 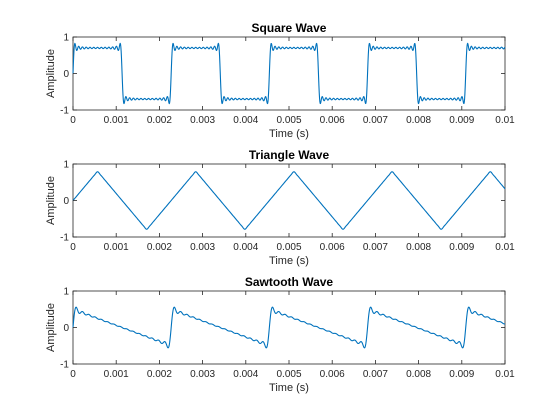 What do you see at coordinates (289, 155) in the screenshot?
I see `chart-title: Triangle Wave` at bounding box center [289, 155].